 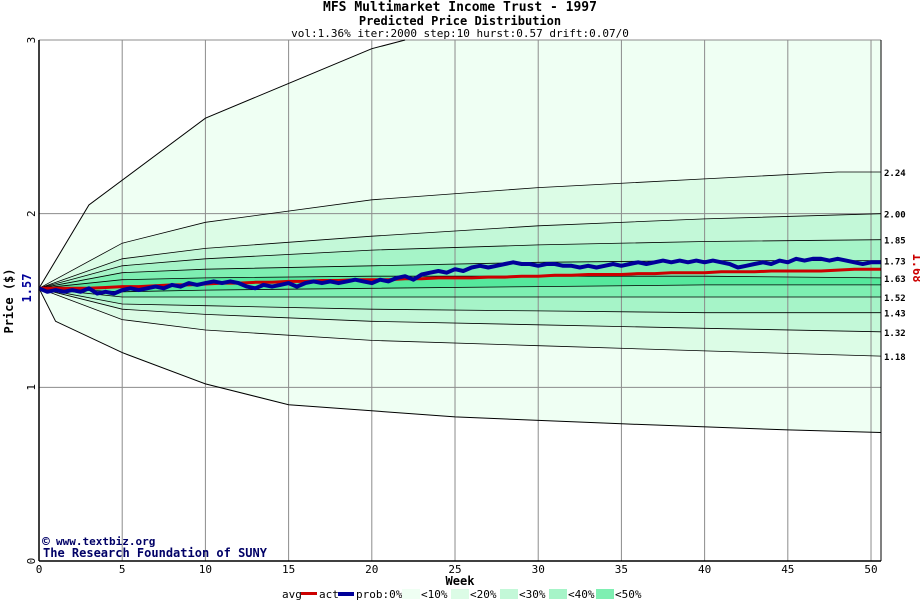 I want to click on band-end-label: 1.85, so click(x=895, y=242).